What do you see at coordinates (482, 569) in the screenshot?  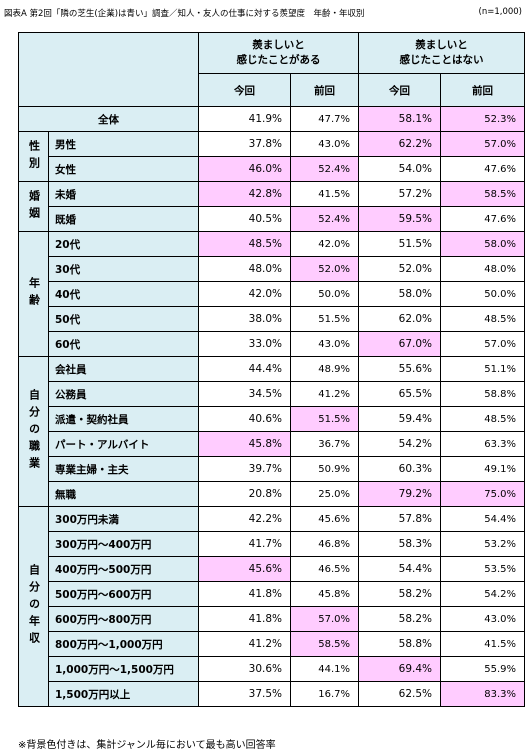 I see `value-cell: 53.5%` at bounding box center [482, 569].